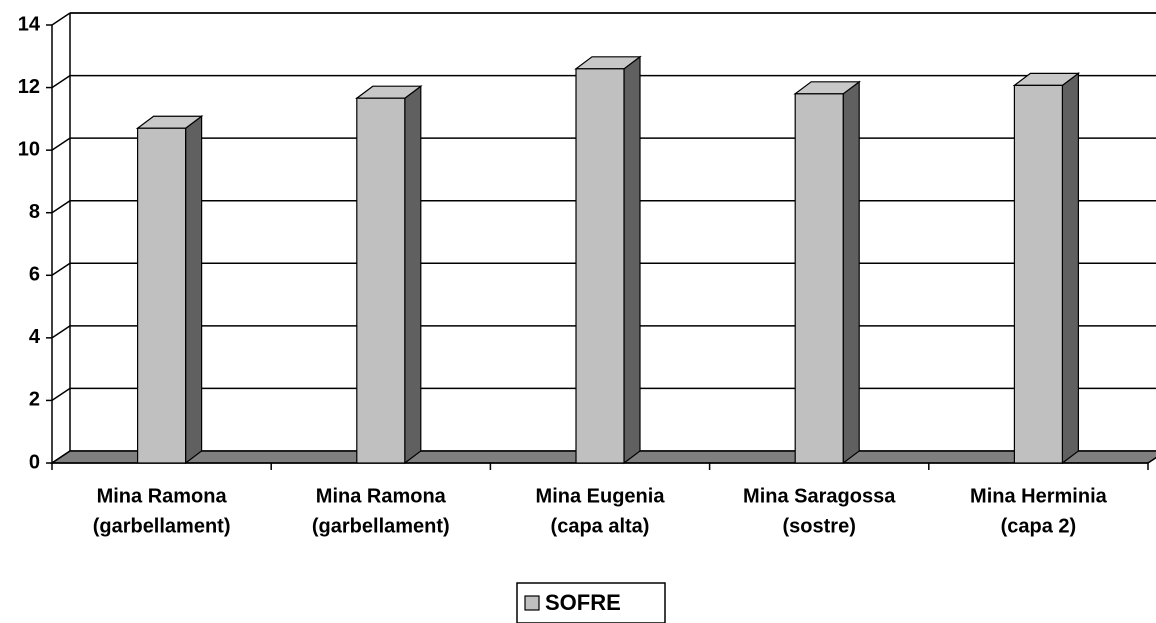 This screenshot has width=1156, height=623. I want to click on y-tick-label: 10, so click(29, 149).